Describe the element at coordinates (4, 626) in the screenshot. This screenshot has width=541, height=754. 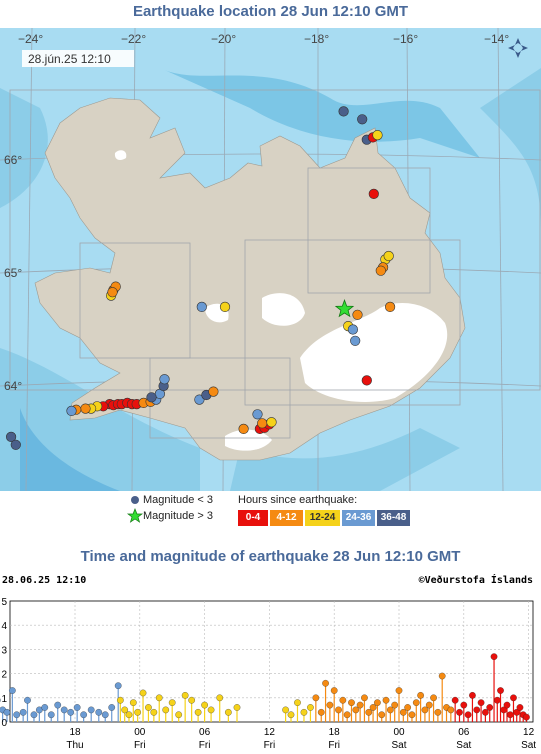
I see `y-tick: 4` at that location.